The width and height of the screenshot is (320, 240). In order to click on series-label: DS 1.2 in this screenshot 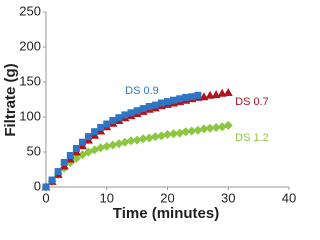, I will do `click(252, 138)`.